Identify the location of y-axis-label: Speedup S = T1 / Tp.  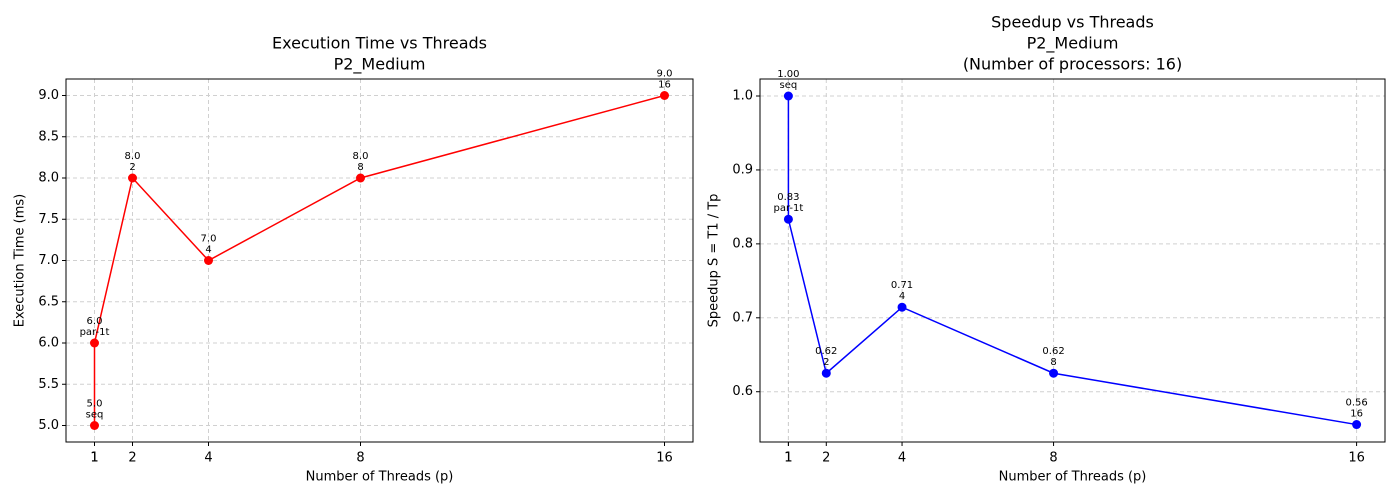
(714, 261).